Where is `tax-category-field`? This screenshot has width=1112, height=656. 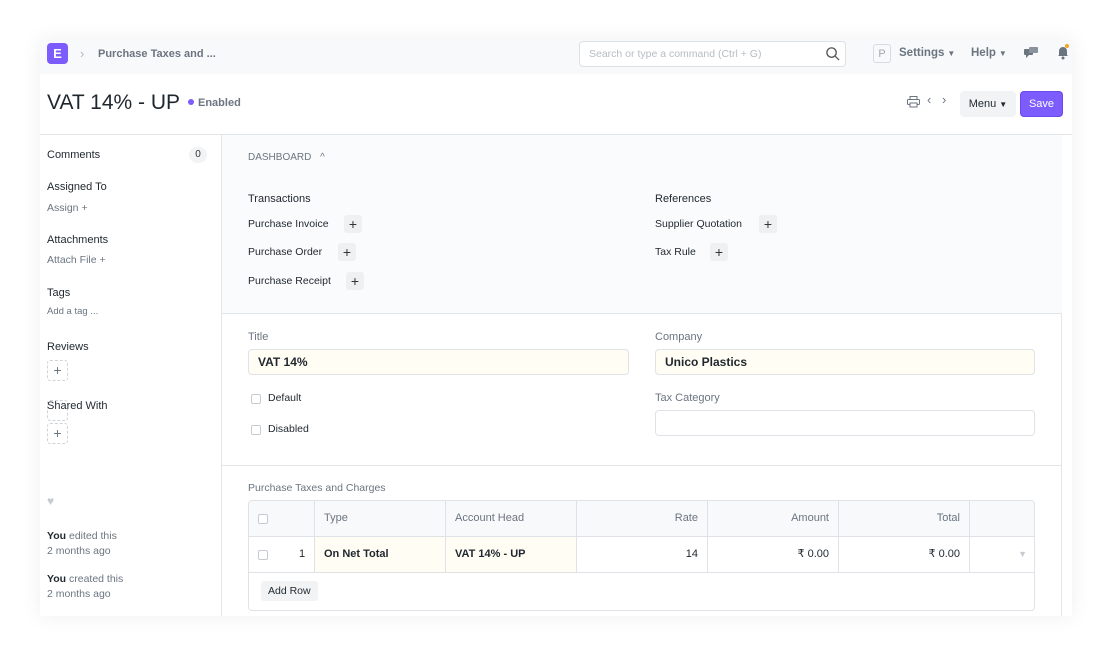 tax-category-field is located at coordinates (845, 423).